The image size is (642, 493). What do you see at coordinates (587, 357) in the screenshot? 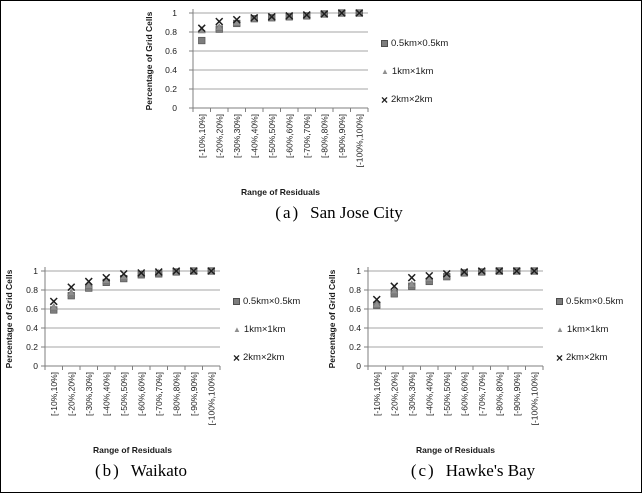
I see `legend-label: 2km×2km` at bounding box center [587, 357].